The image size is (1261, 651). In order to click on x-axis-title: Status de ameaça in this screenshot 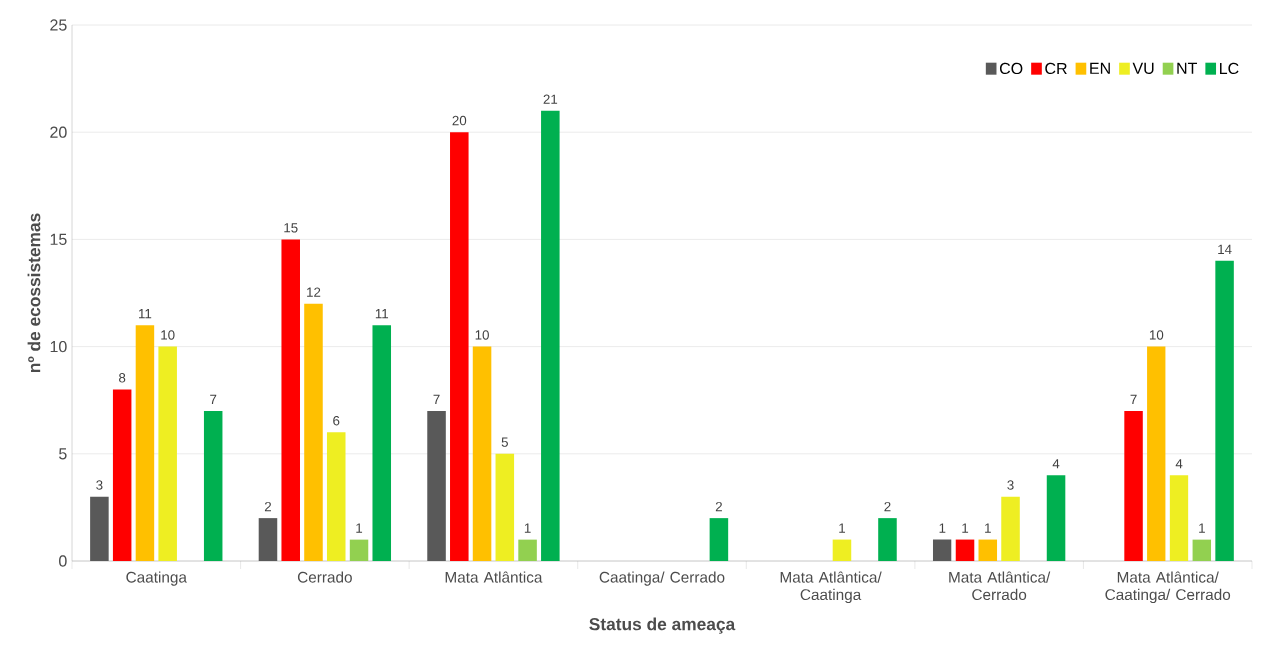, I will do `click(662, 625)`.